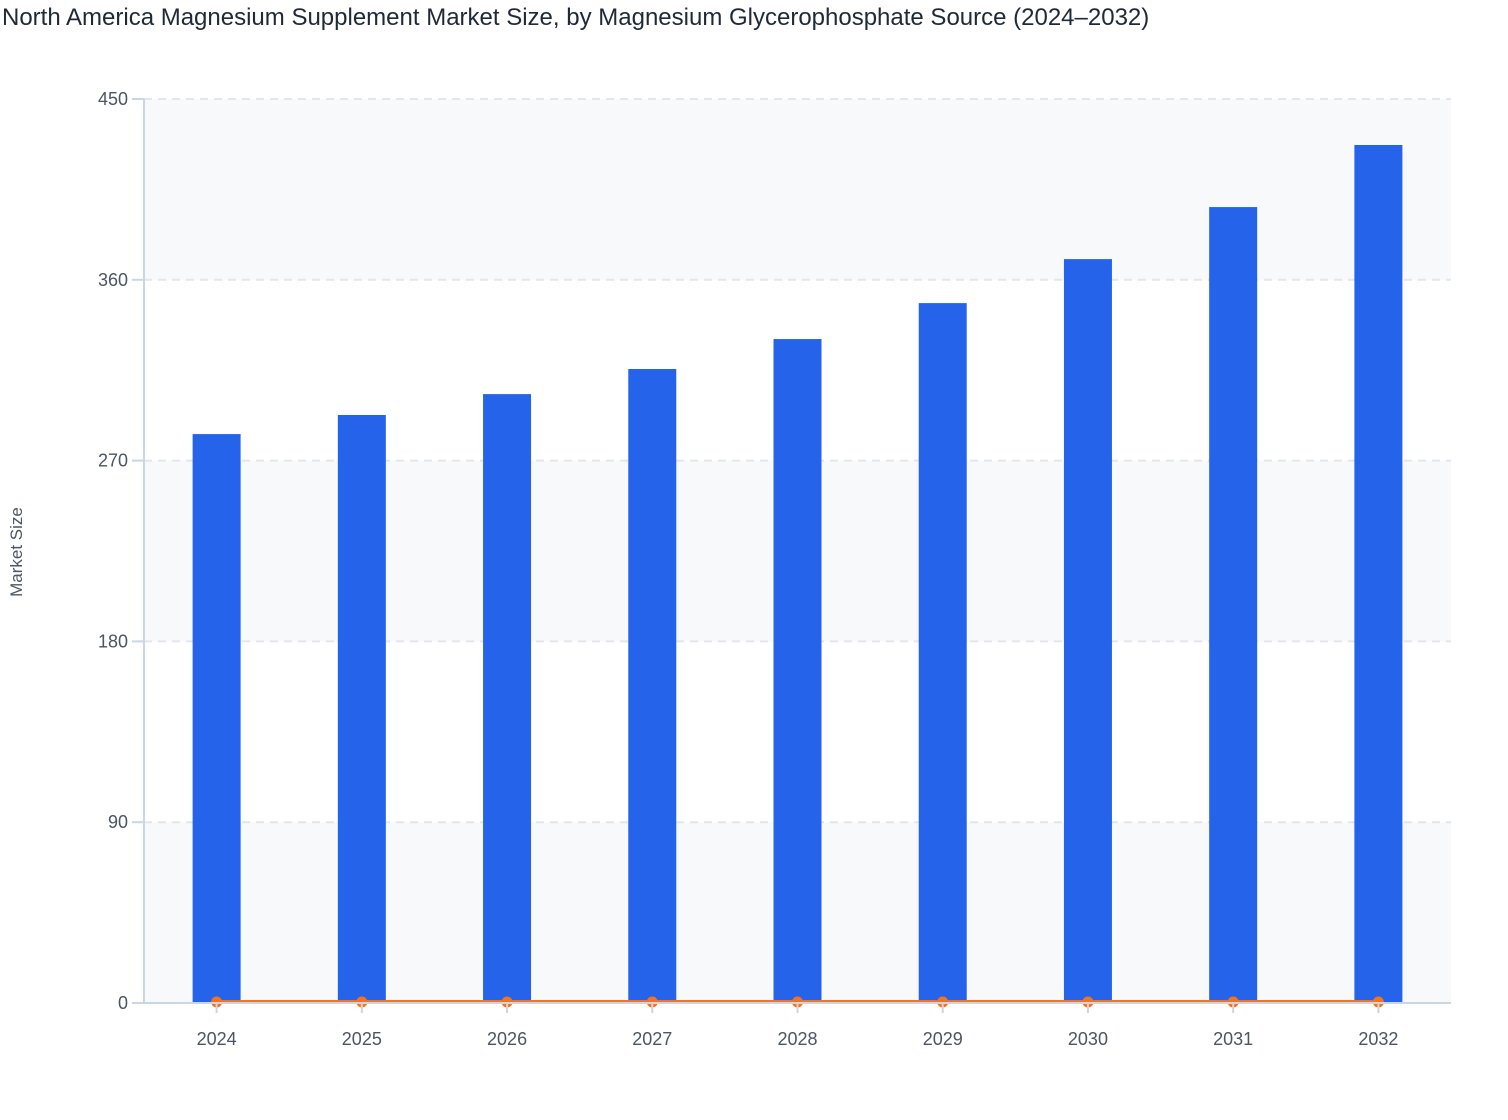 This screenshot has height=1120, width=1508. Describe the element at coordinates (507, 1002) in the screenshot. I see `line-point-2026` at that location.